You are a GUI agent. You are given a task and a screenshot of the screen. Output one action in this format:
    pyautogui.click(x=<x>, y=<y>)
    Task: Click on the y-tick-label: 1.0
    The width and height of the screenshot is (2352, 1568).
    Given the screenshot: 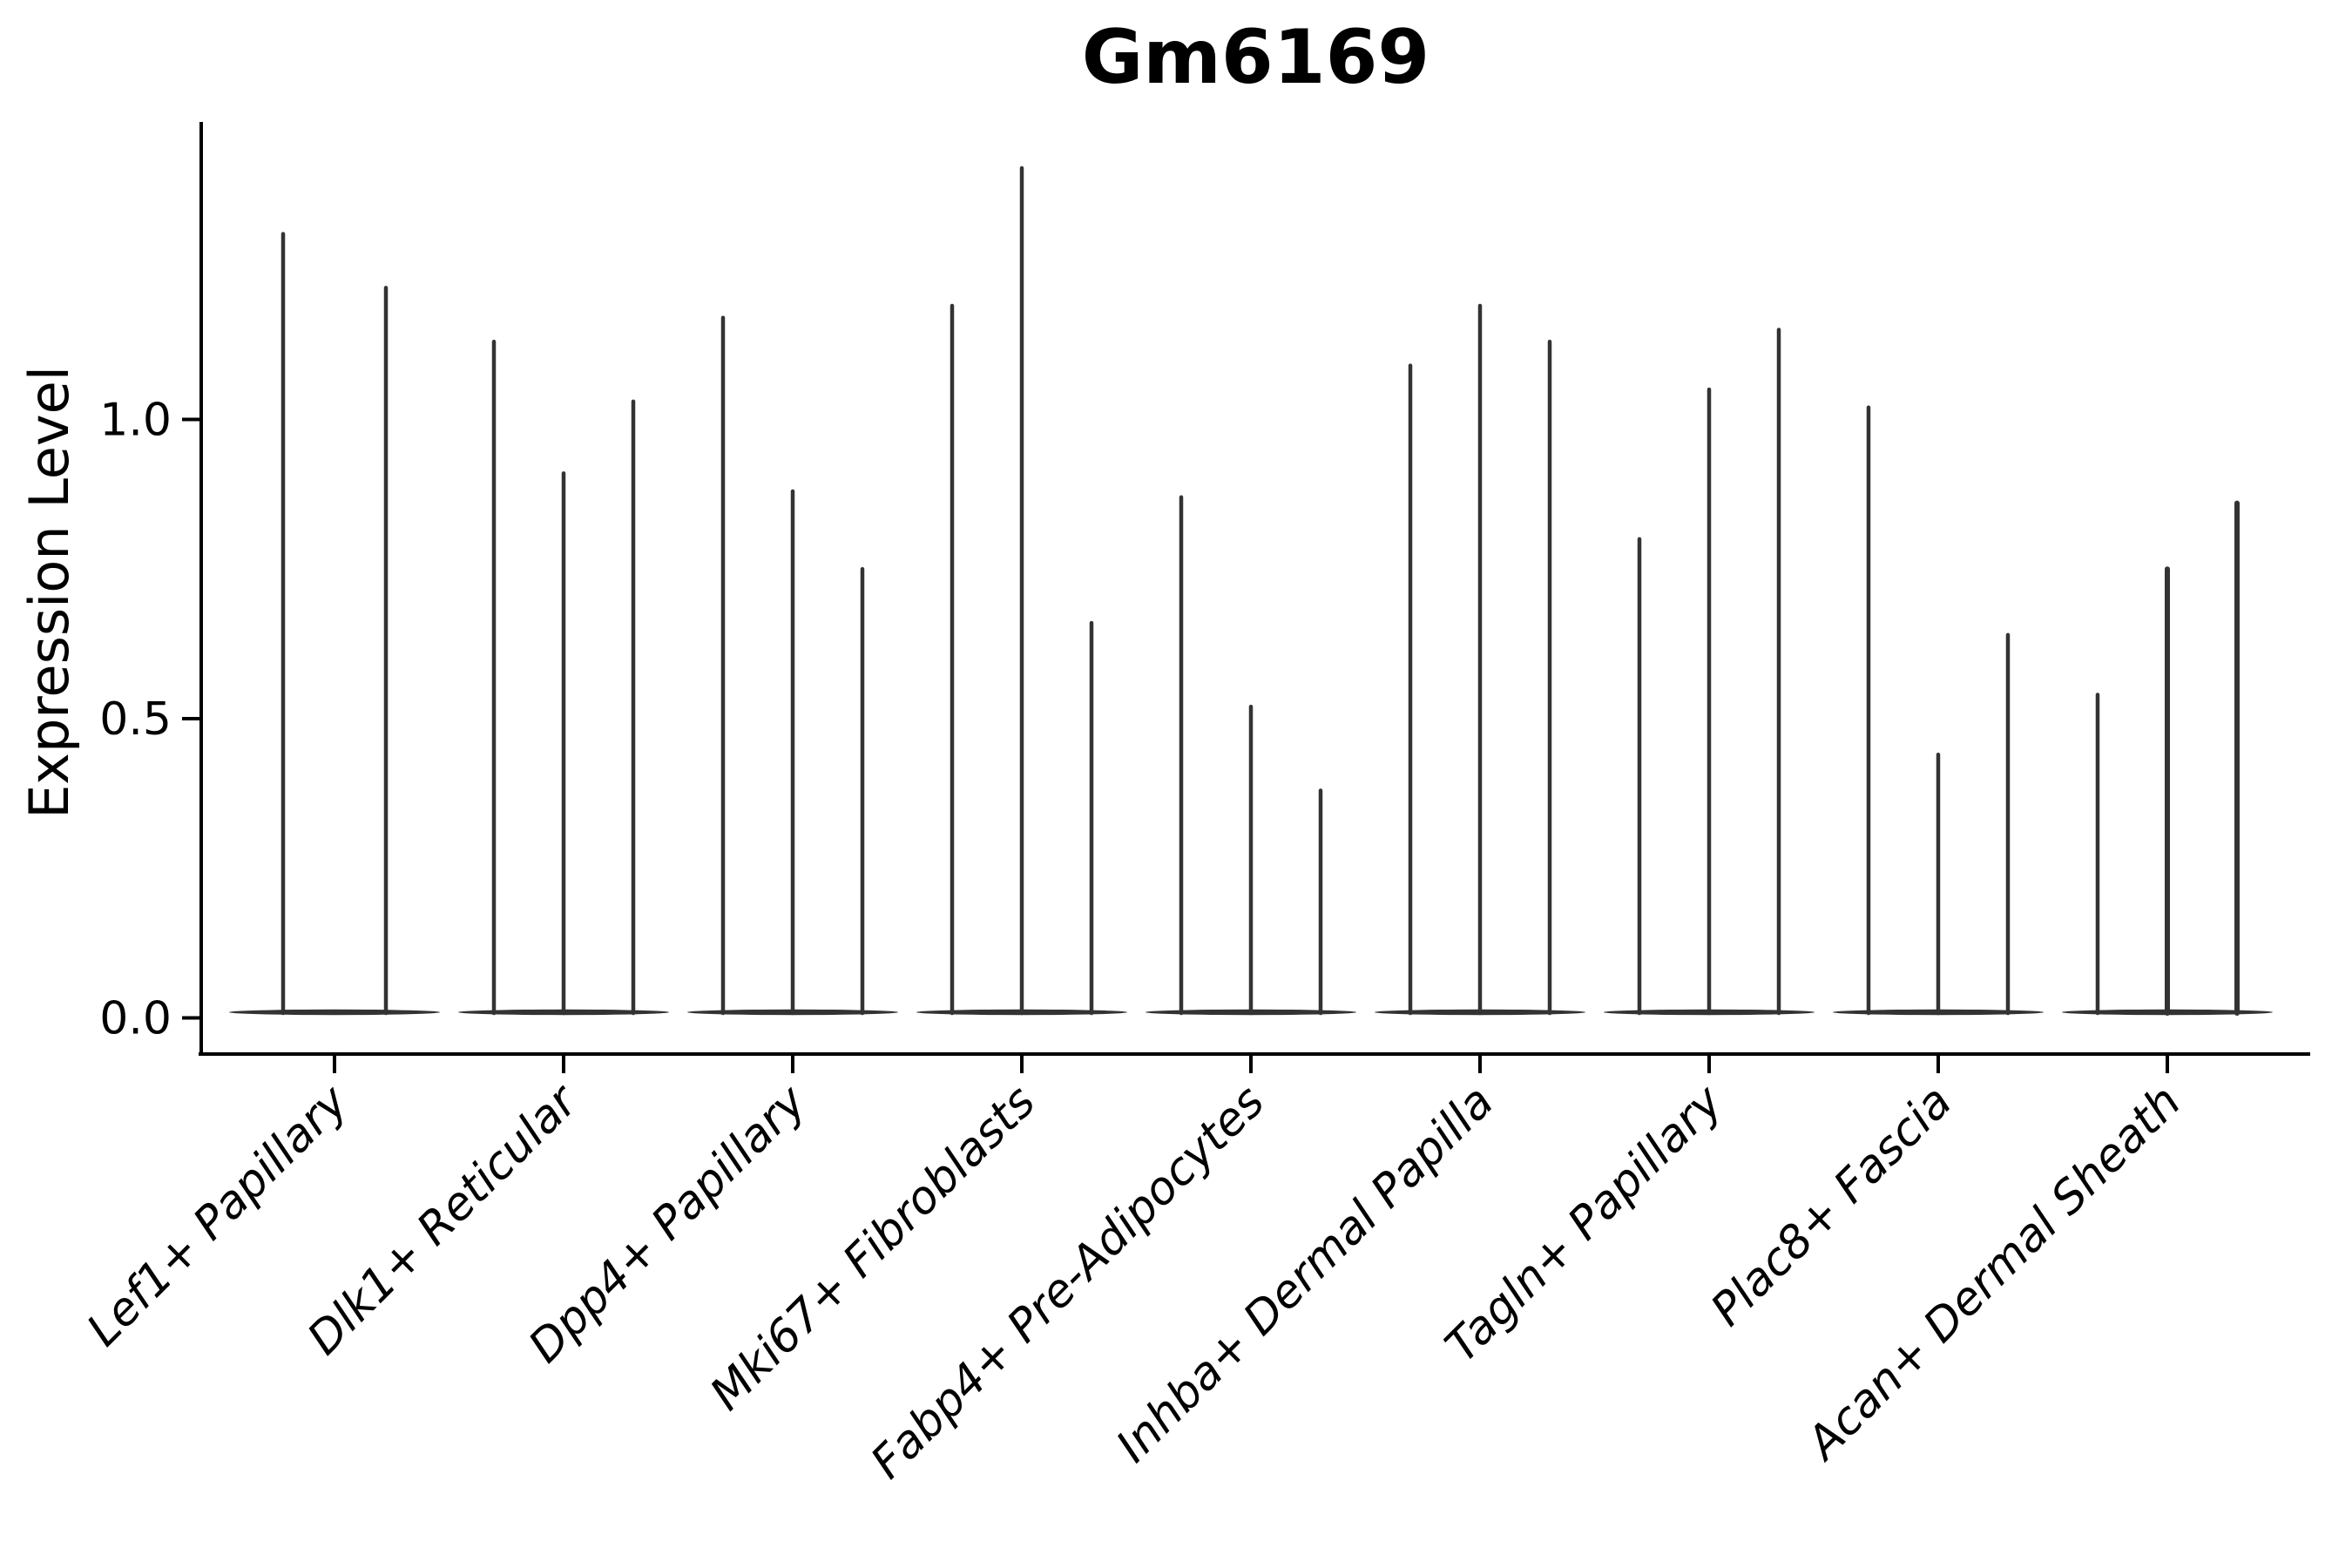 What is the action you would take?
    pyautogui.click(x=135, y=421)
    